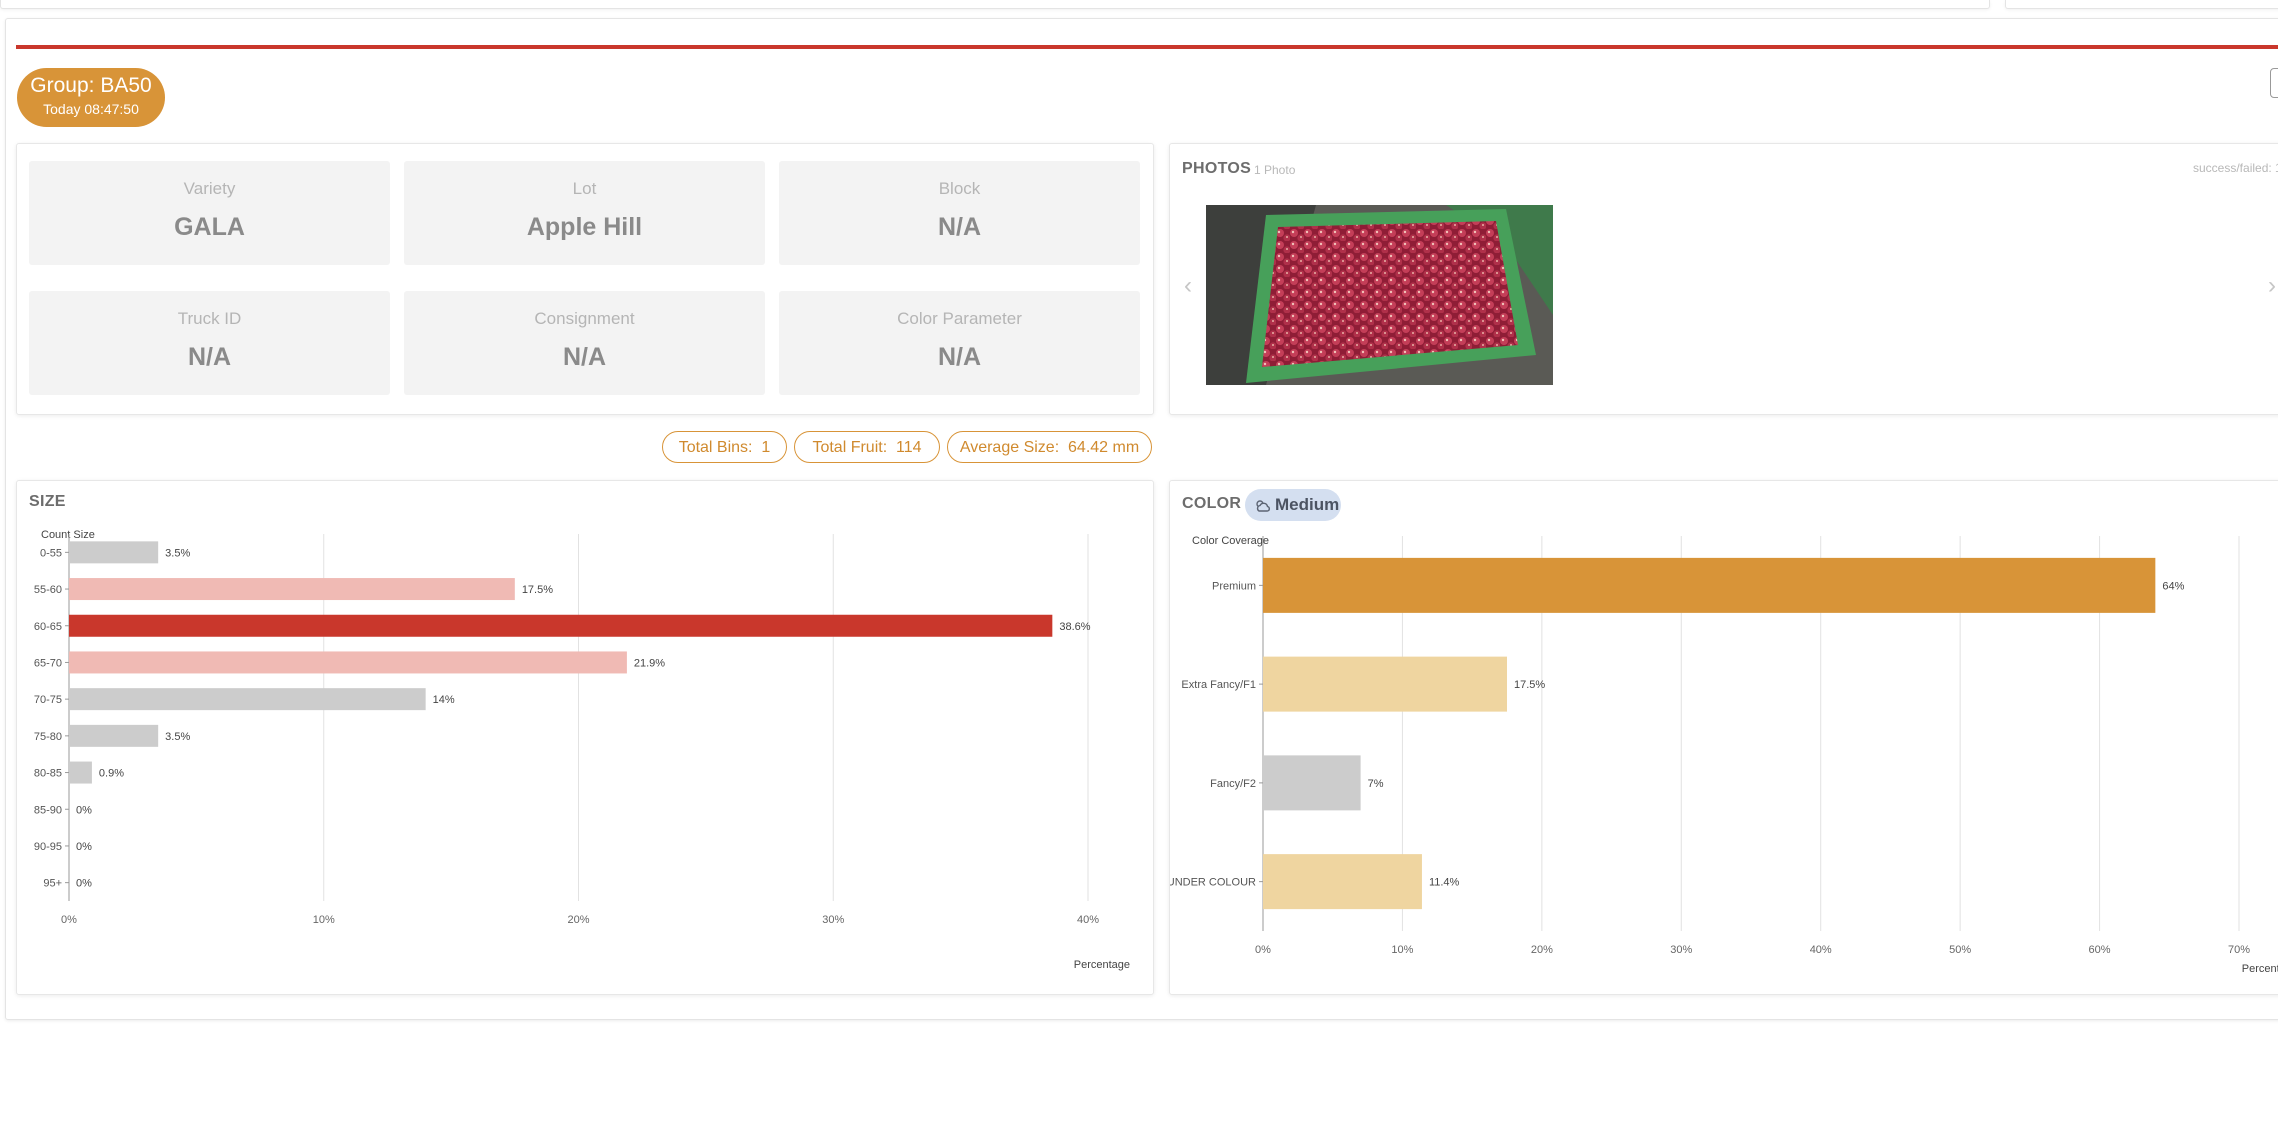 This screenshot has height=1129, width=2278. I want to click on chevron-left-icon: ‹, so click(1188, 285).